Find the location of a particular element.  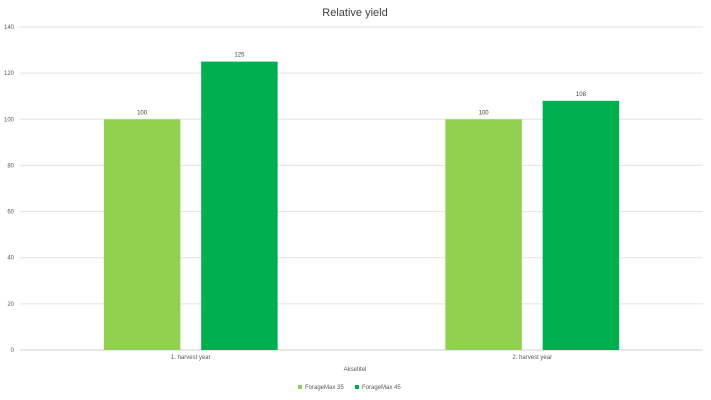

y-tick-label: 20 is located at coordinates (10, 305).